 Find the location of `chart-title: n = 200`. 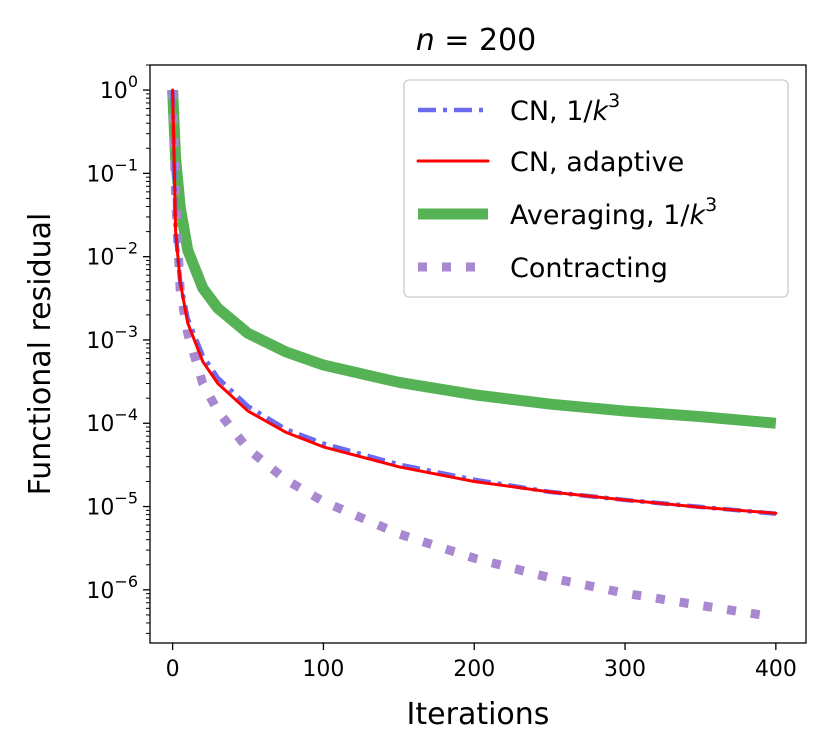

chart-title: n = 200 is located at coordinates (476, 40).